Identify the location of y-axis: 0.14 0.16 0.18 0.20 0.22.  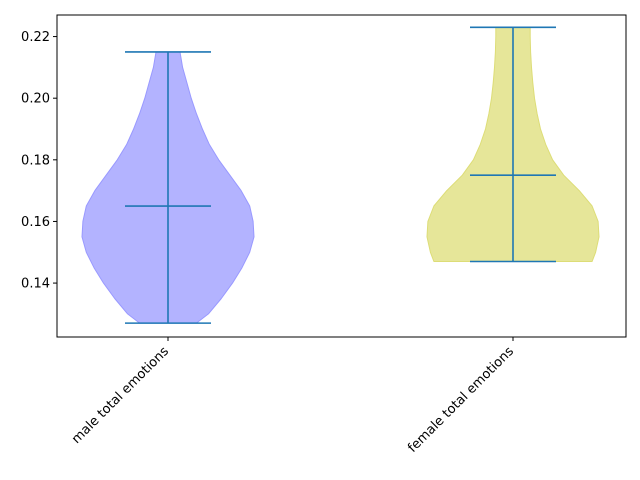
(39, 161).